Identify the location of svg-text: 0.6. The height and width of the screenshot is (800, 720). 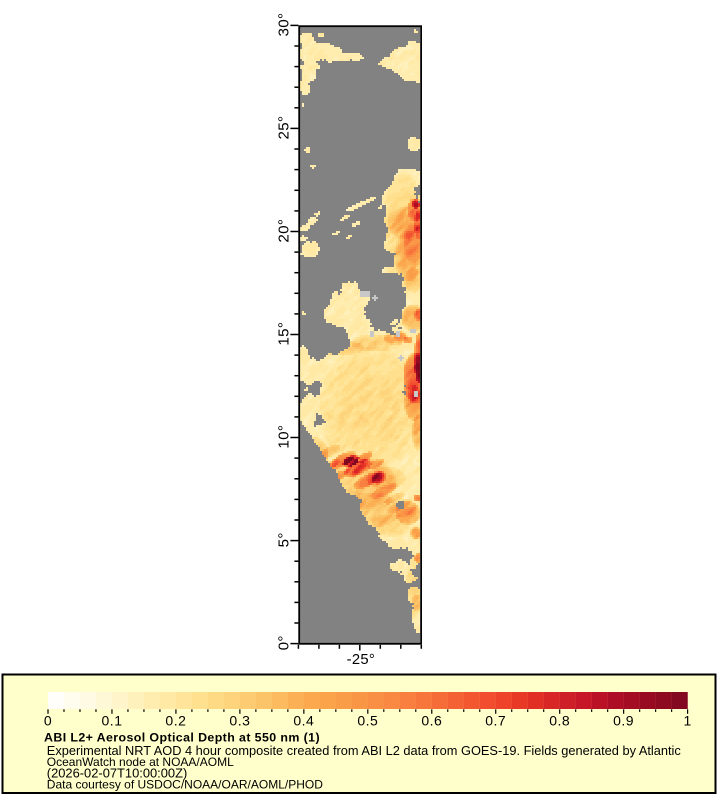
(431, 720).